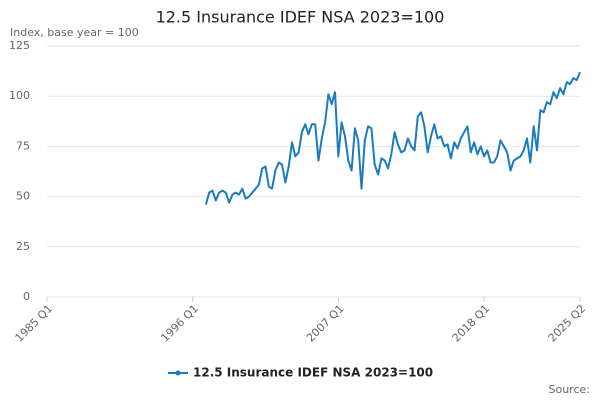 This screenshot has width=600, height=400. Describe the element at coordinates (325, 323) in the screenshot. I see `x-tick-label: 2007 Q1` at that location.